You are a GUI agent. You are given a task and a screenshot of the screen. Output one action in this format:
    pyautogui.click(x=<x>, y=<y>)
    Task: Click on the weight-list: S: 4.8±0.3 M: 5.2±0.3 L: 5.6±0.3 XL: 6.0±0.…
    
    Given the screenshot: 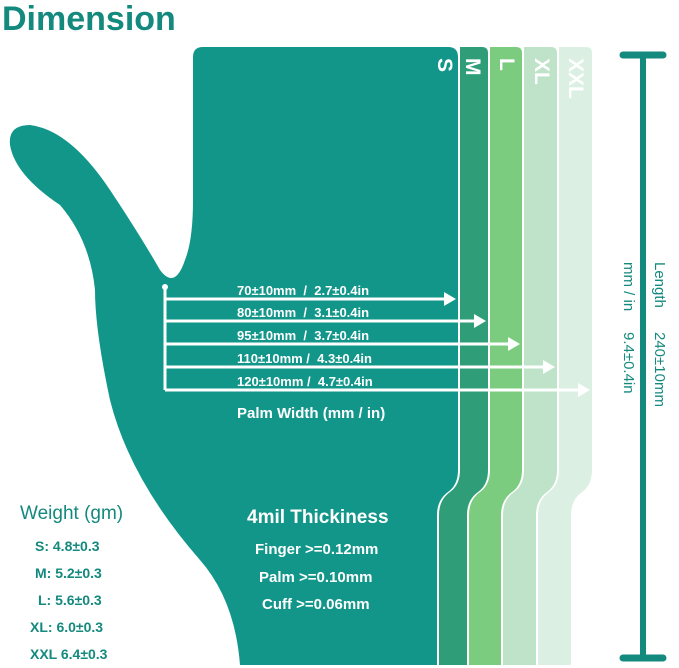 What is the action you would take?
    pyautogui.click(x=69, y=600)
    